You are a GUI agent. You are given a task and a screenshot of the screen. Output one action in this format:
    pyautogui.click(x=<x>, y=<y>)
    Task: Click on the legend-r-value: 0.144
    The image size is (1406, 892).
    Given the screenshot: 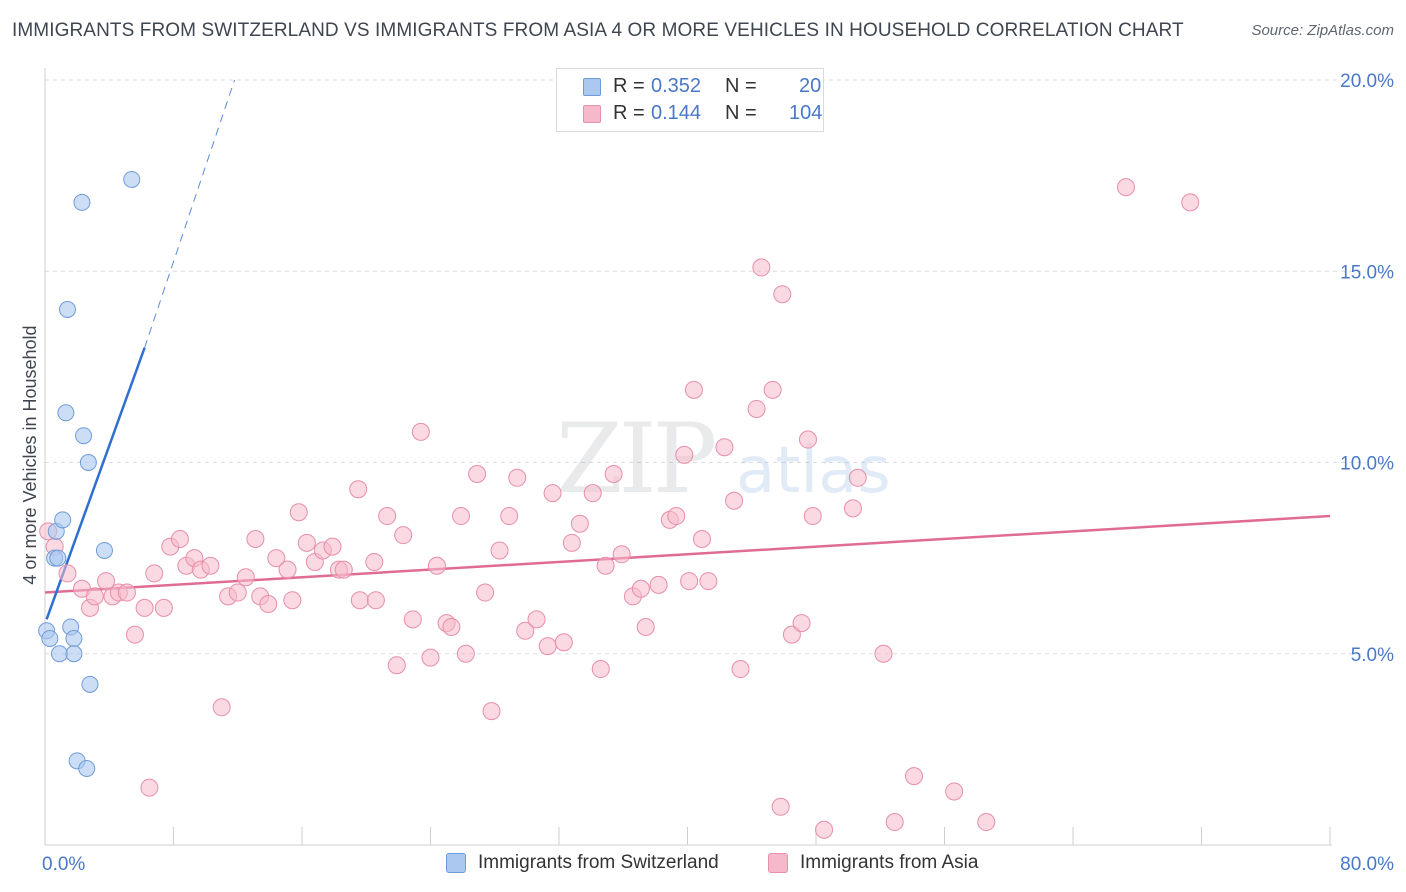 What is the action you would take?
    pyautogui.click(x=676, y=113)
    